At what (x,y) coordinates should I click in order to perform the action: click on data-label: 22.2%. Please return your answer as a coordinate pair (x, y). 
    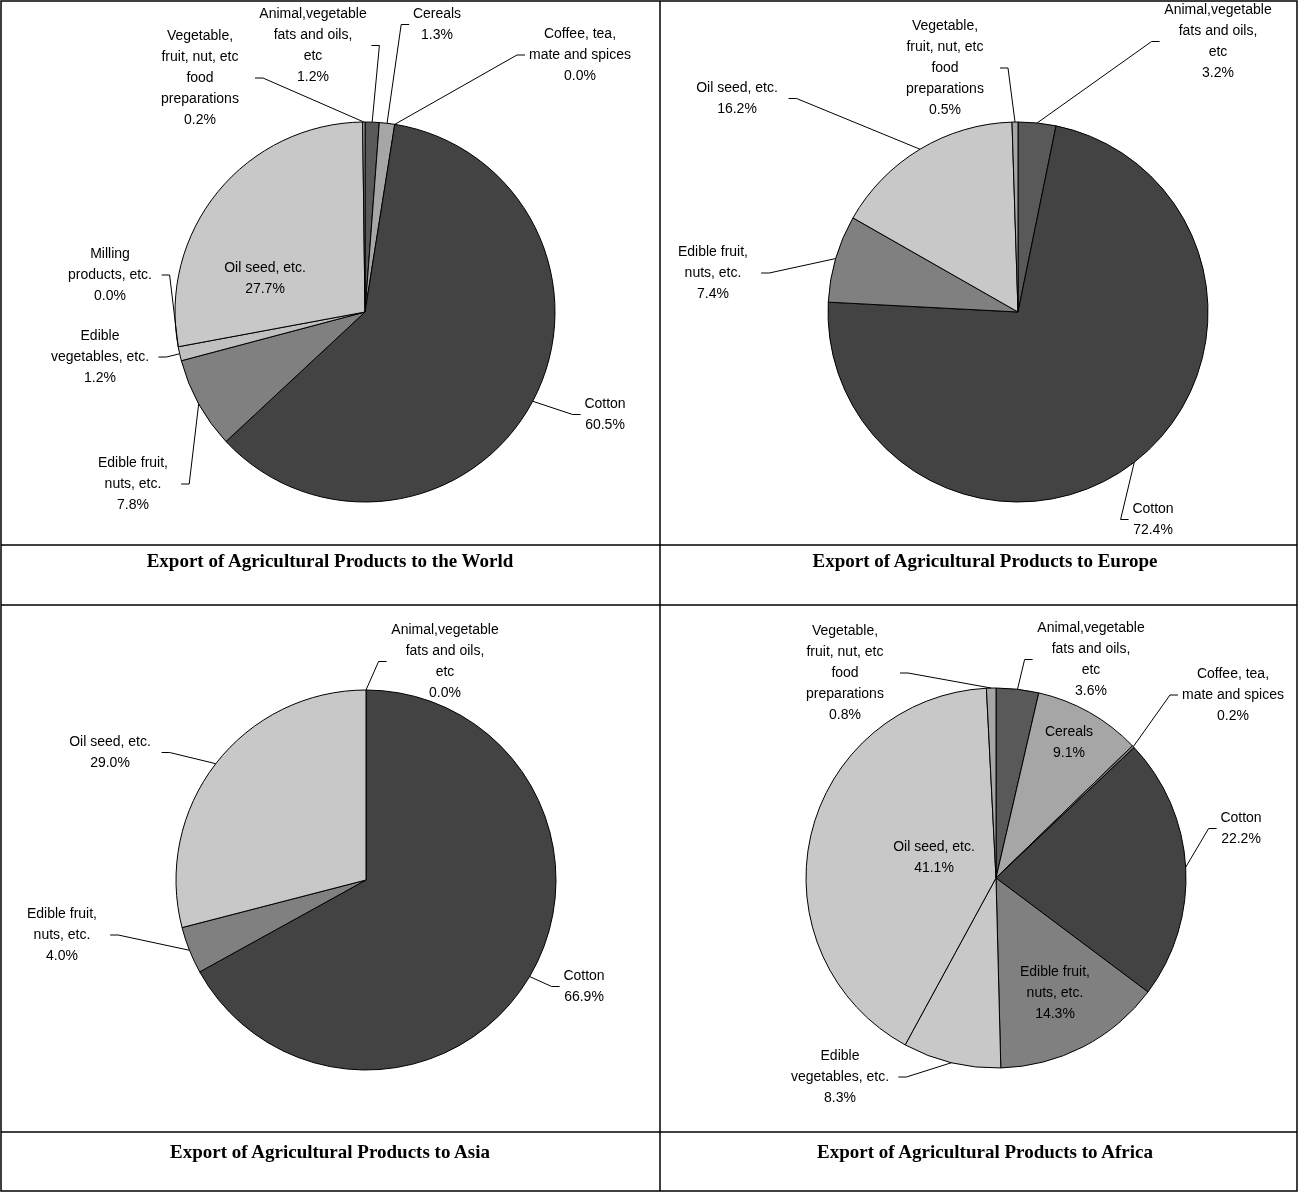
    Looking at the image, I should click on (1241, 838).